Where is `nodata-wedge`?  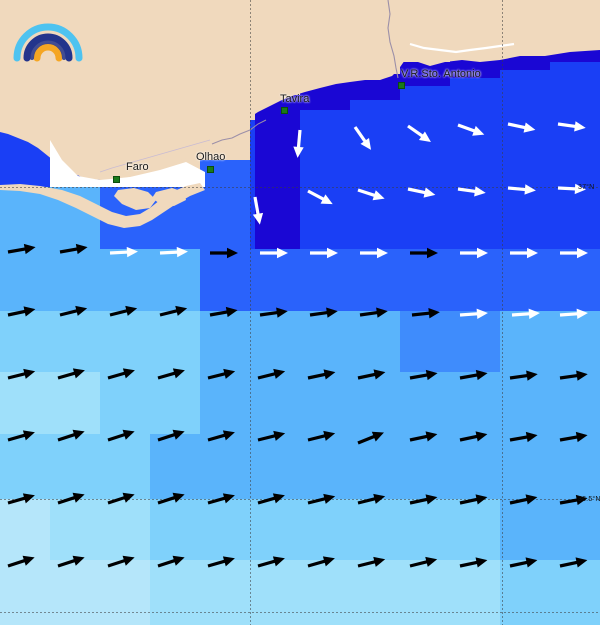 nodata-wedge is located at coordinates (127, 163).